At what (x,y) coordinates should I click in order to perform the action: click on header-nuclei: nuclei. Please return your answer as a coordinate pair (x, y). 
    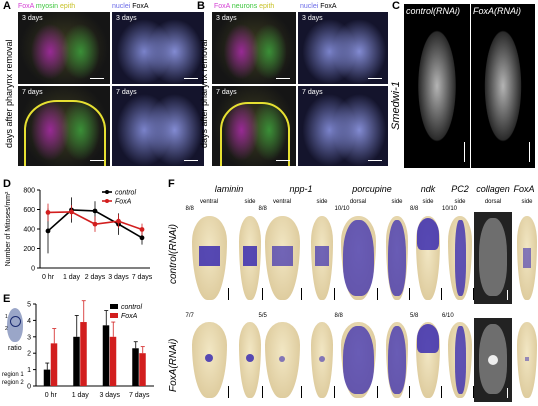
    Looking at the image, I should click on (309, 6).